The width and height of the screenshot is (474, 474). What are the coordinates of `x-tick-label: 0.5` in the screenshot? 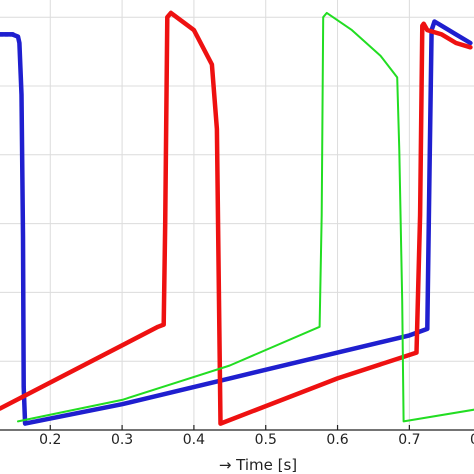 It's located at (266, 440).